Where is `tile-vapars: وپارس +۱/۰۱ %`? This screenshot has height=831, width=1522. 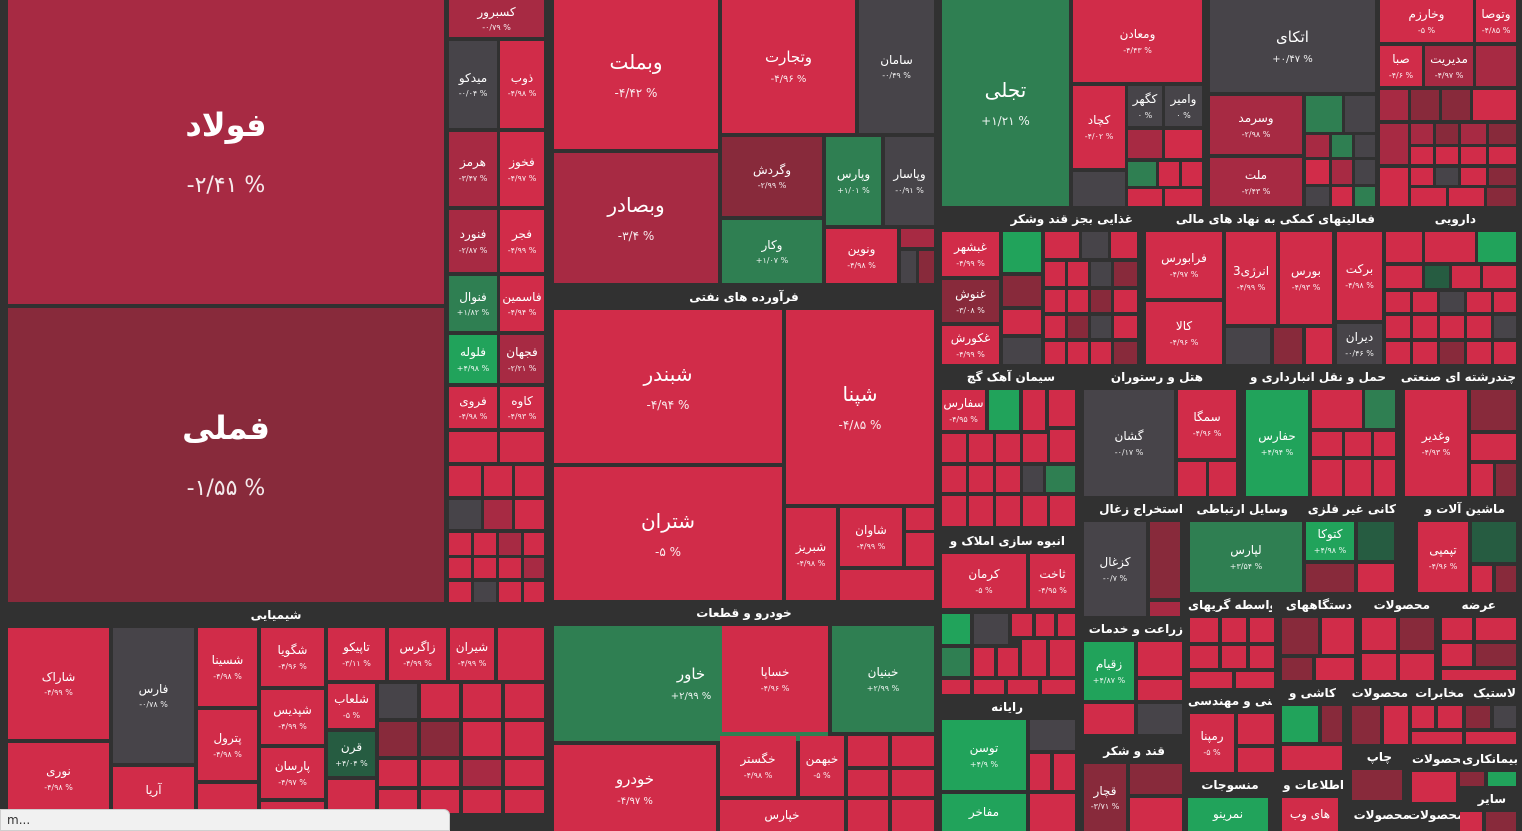
tile-vapars: وپارس +۱/۰۱ % is located at coordinates (853, 181).